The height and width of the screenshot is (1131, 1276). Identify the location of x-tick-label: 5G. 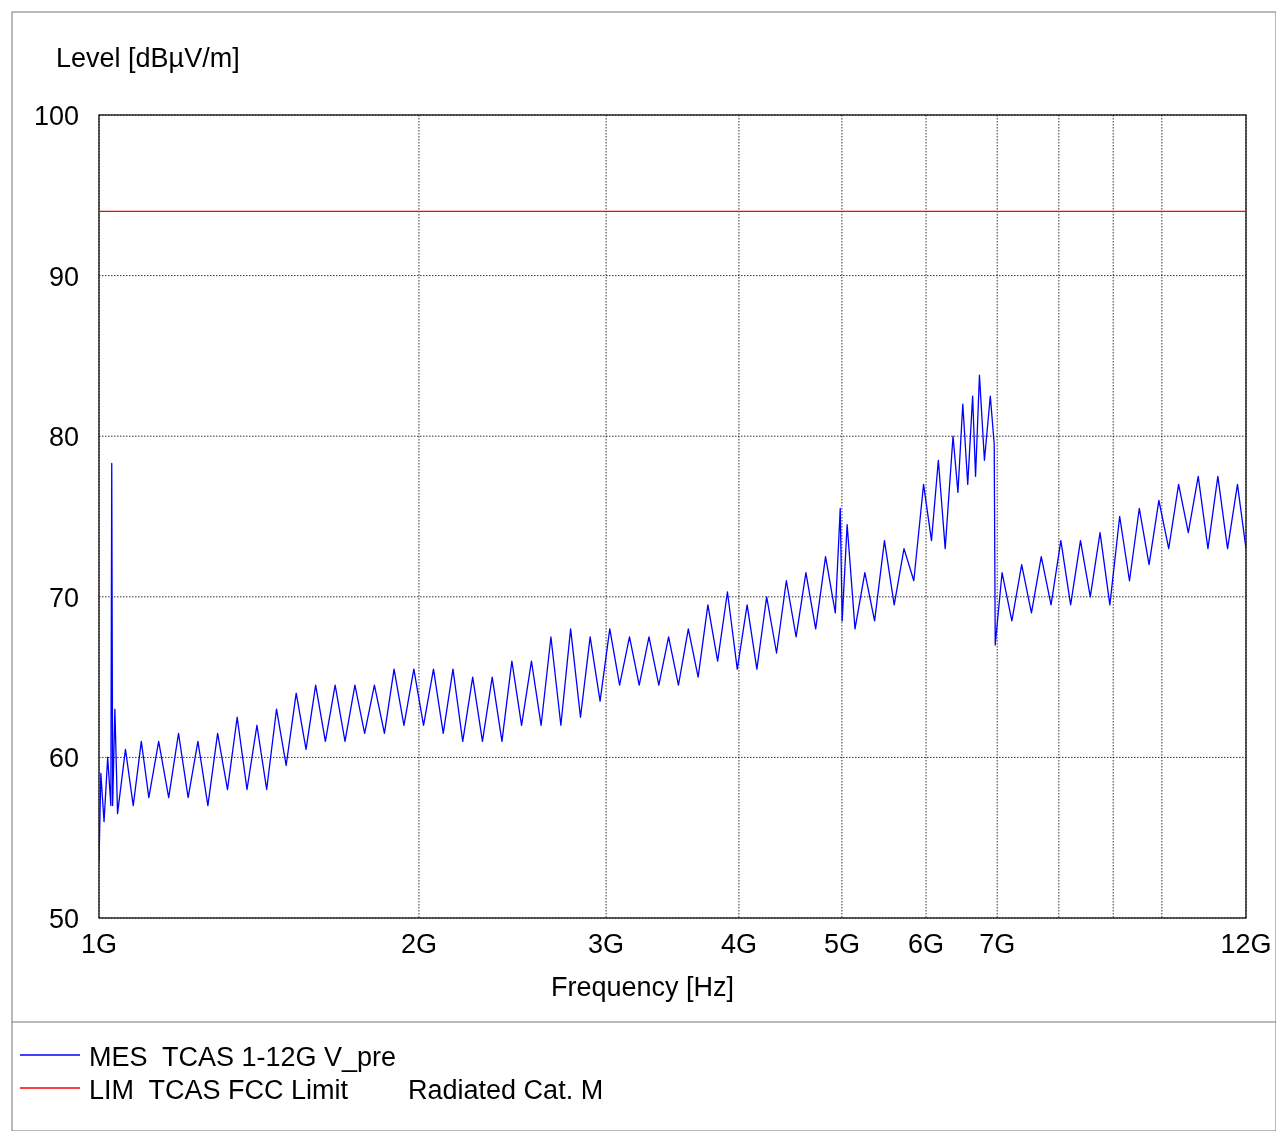
(841, 944).